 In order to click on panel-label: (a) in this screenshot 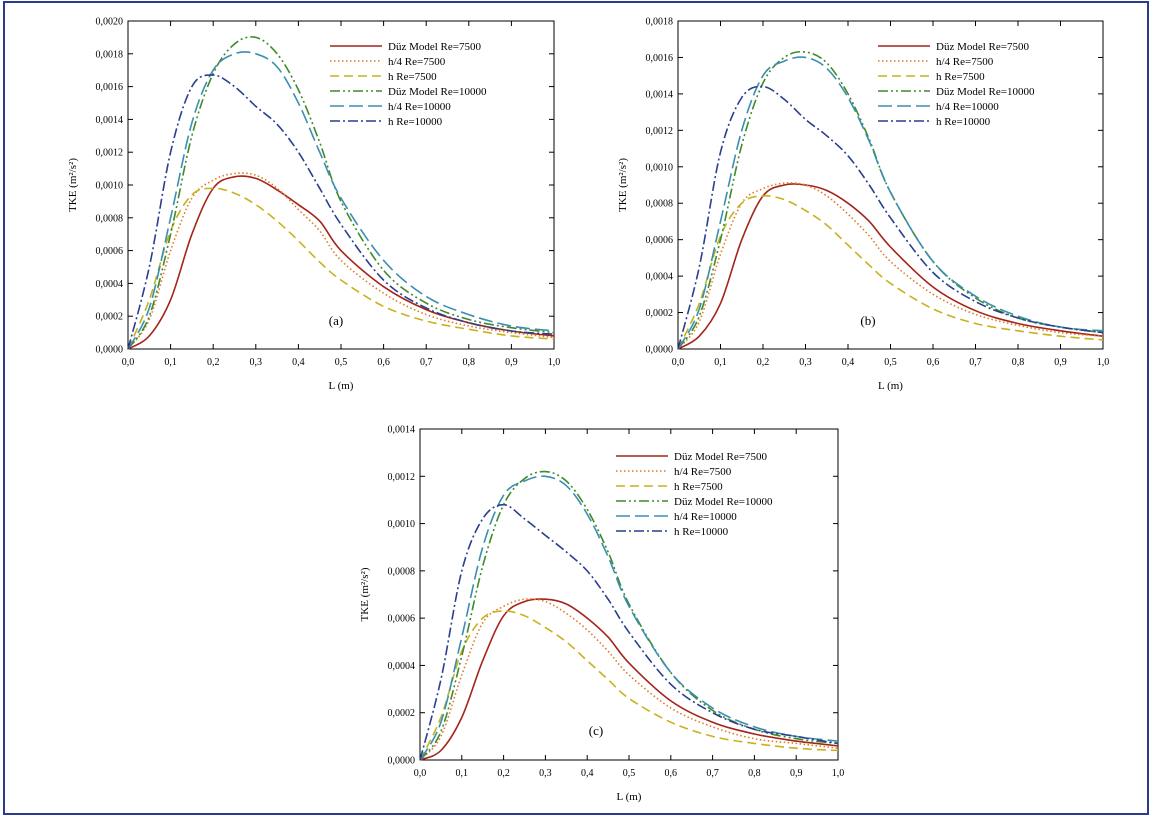, I will do `click(336, 320)`.